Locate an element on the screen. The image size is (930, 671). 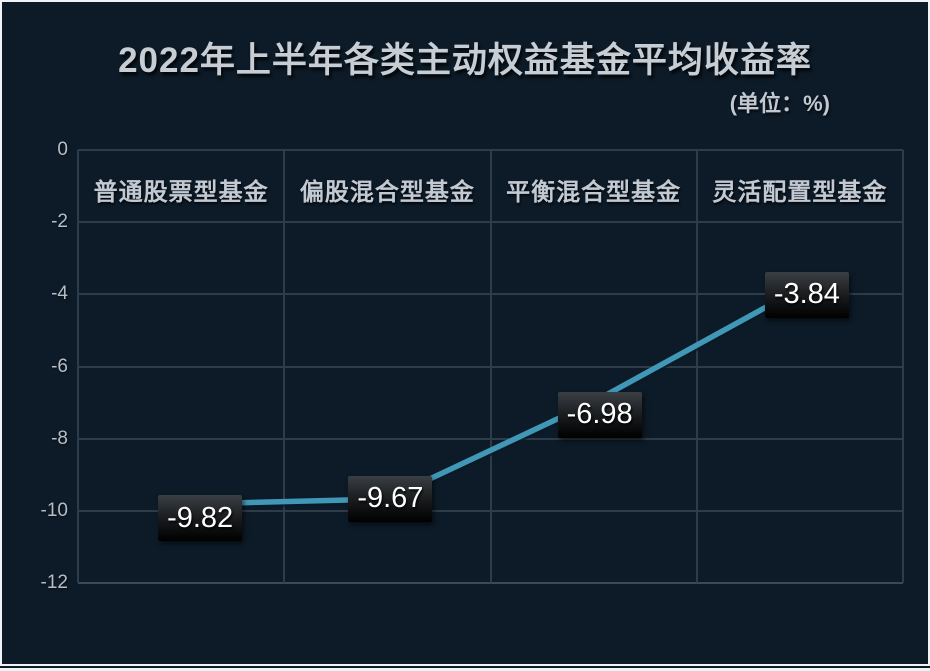
chart-title: 2022年上半年各类主动权益基金平均收益率 is located at coordinates (465, 60).